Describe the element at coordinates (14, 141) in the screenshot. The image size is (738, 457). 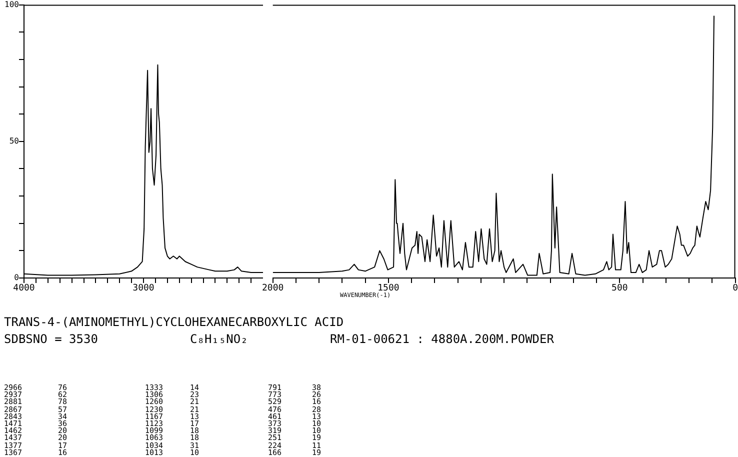
I see `y-tick-label: 50` at that location.